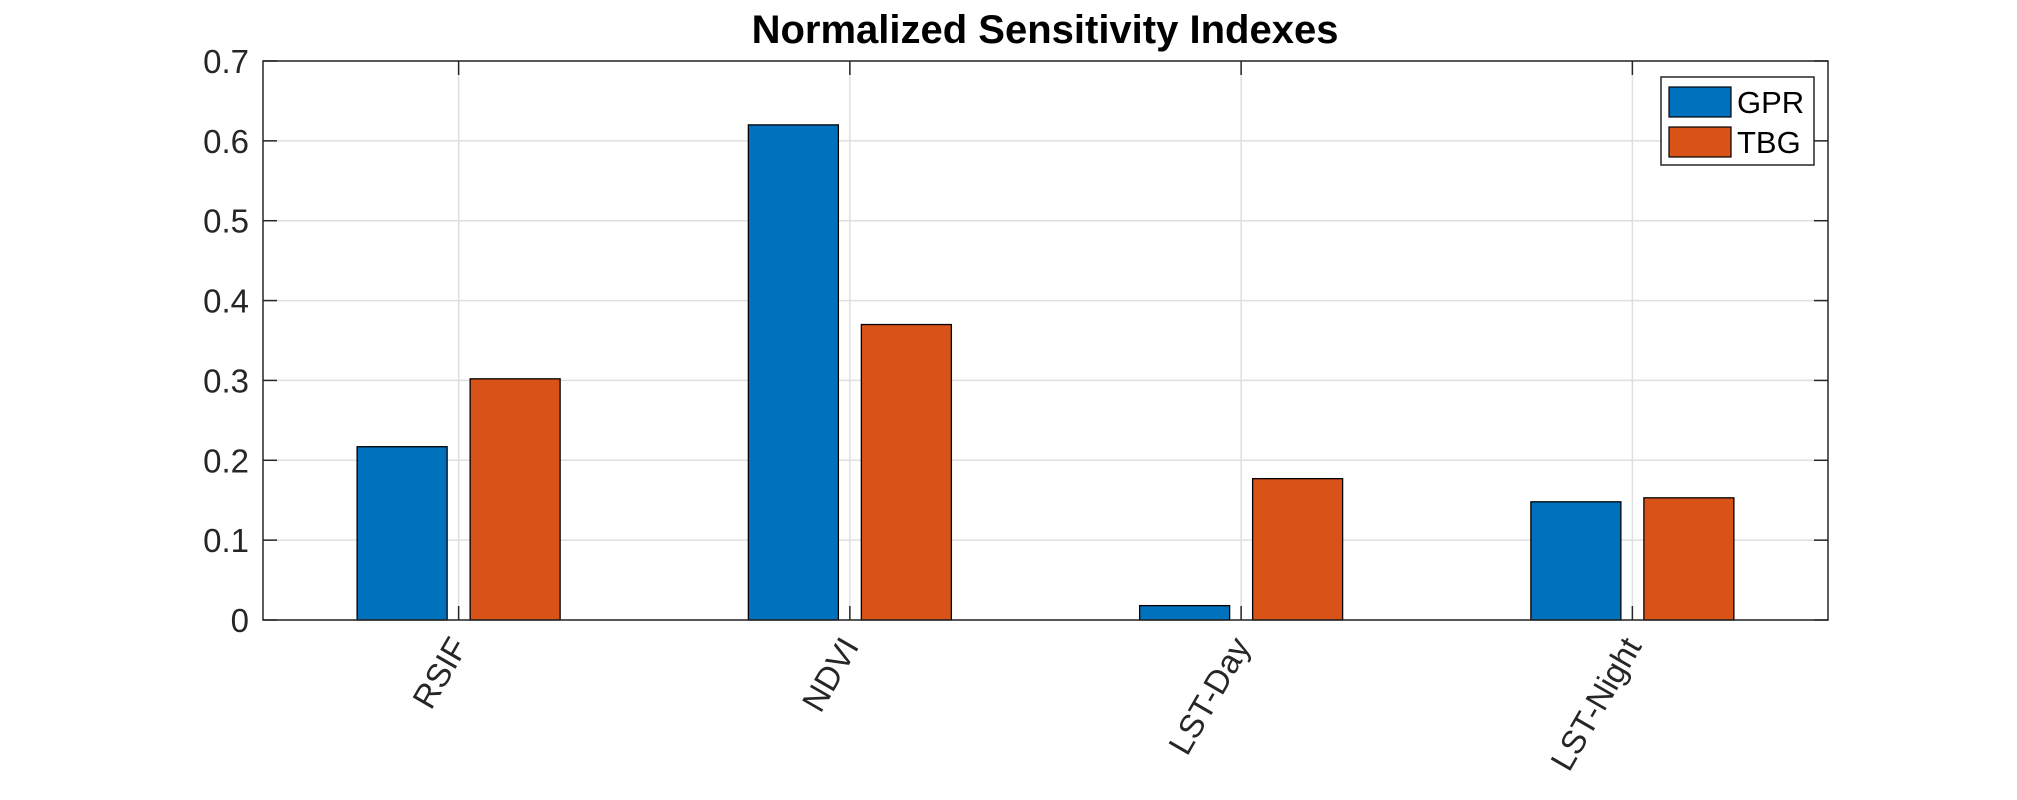 The width and height of the screenshot is (2017, 800). Describe the element at coordinates (440, 673) in the screenshot. I see `x-tick-label: RSIF` at that location.